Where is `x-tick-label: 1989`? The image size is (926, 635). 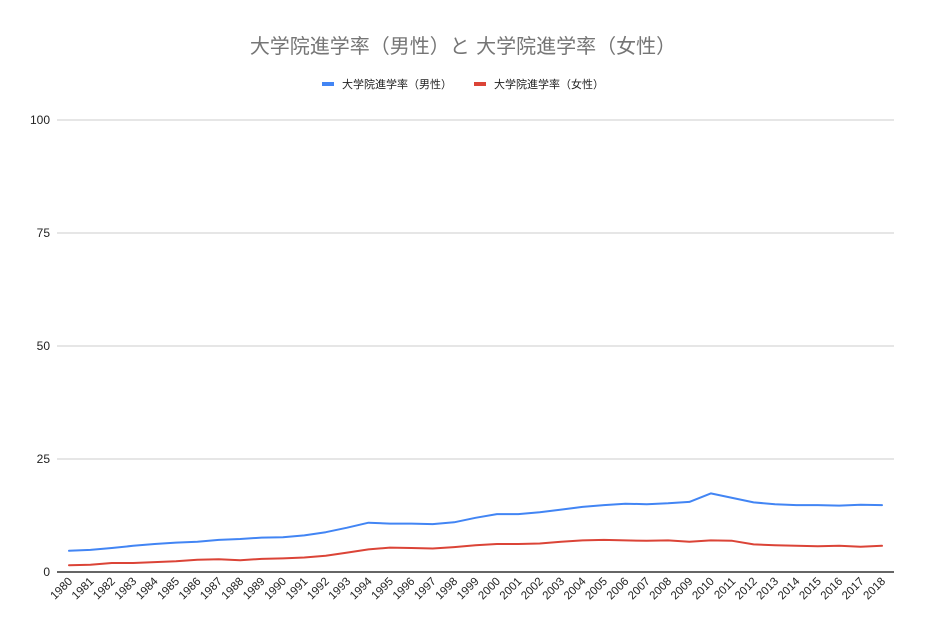
x-tick-label: 1989 is located at coordinates (254, 589).